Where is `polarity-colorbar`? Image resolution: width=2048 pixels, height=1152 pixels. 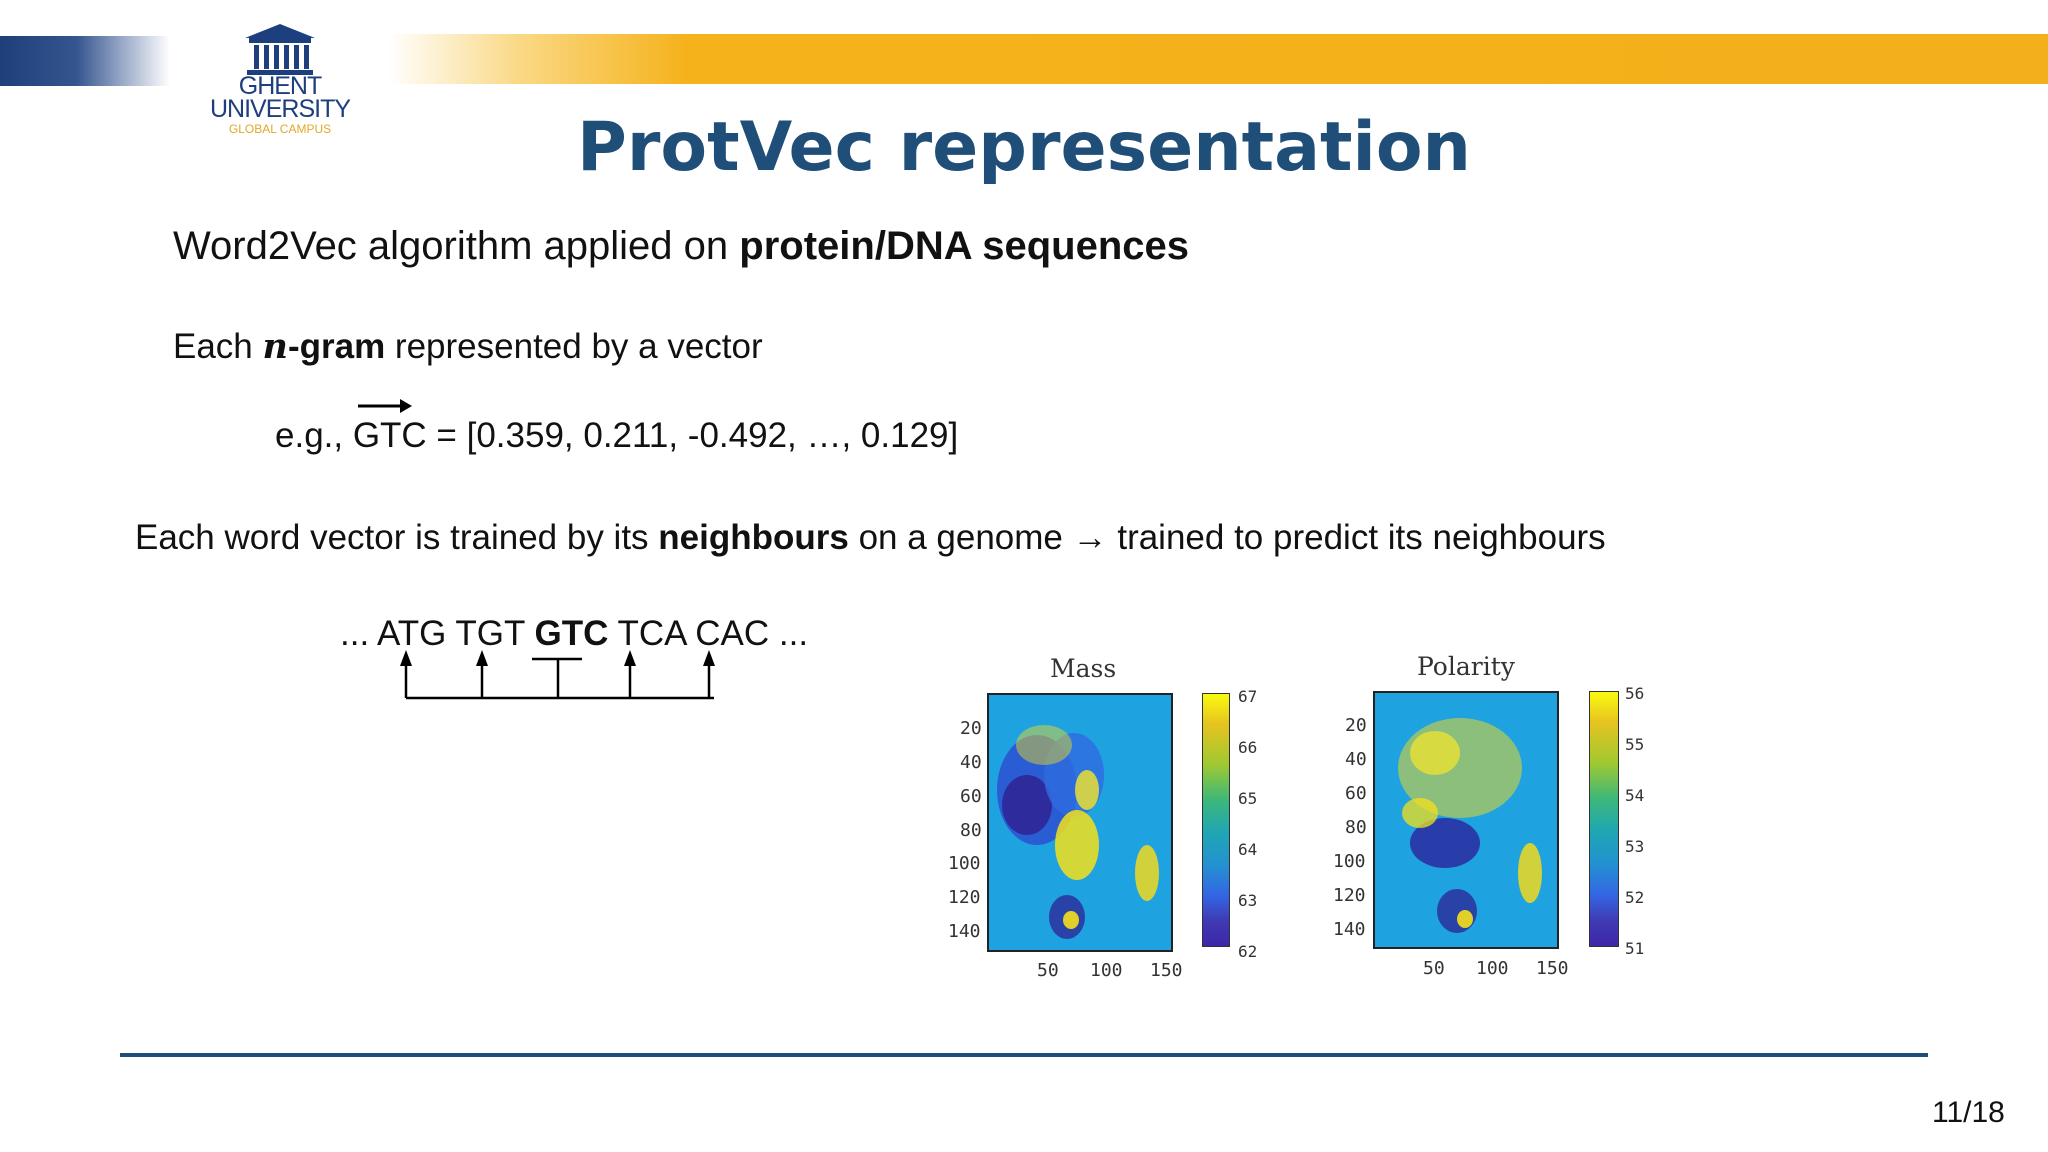 polarity-colorbar is located at coordinates (1604, 819).